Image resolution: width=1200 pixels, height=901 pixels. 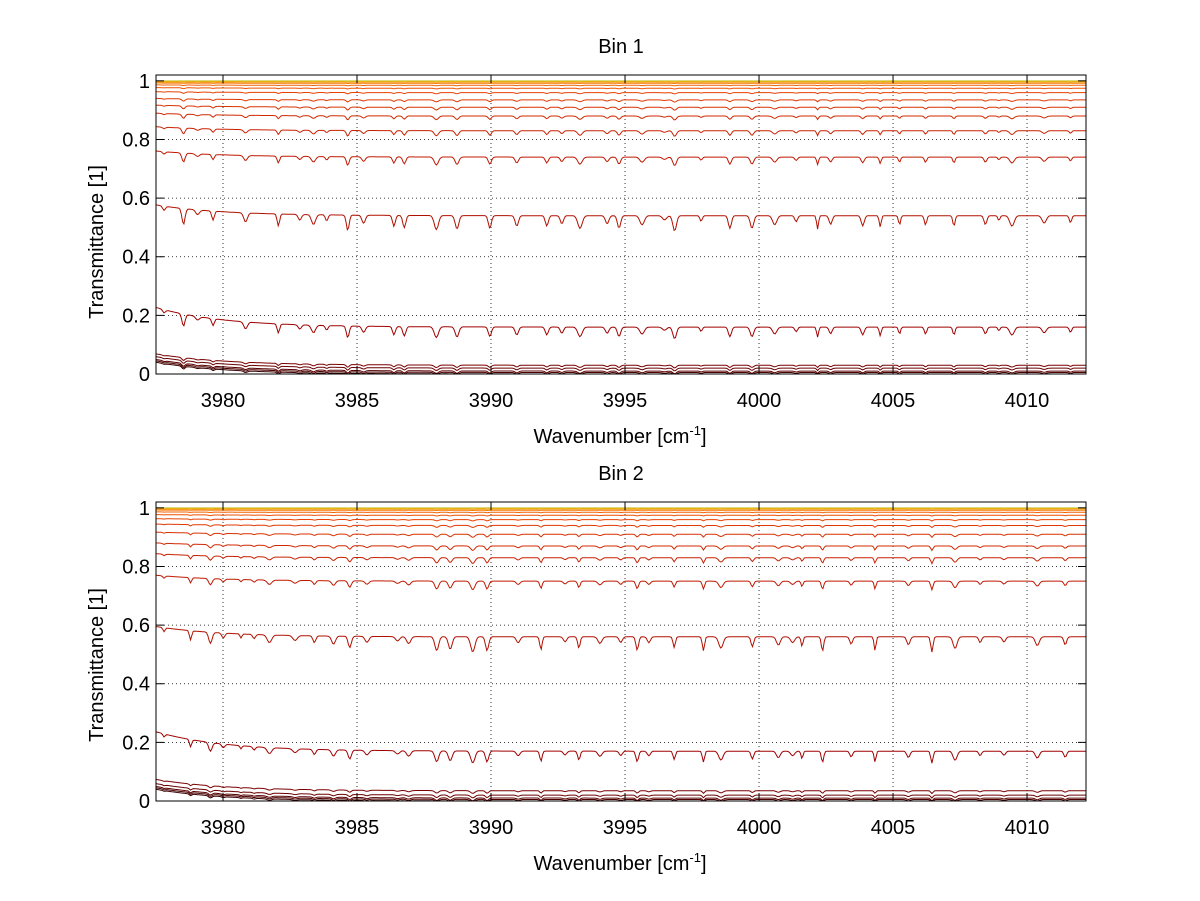 I want to click on chart-title: Bin 1, so click(x=621, y=47).